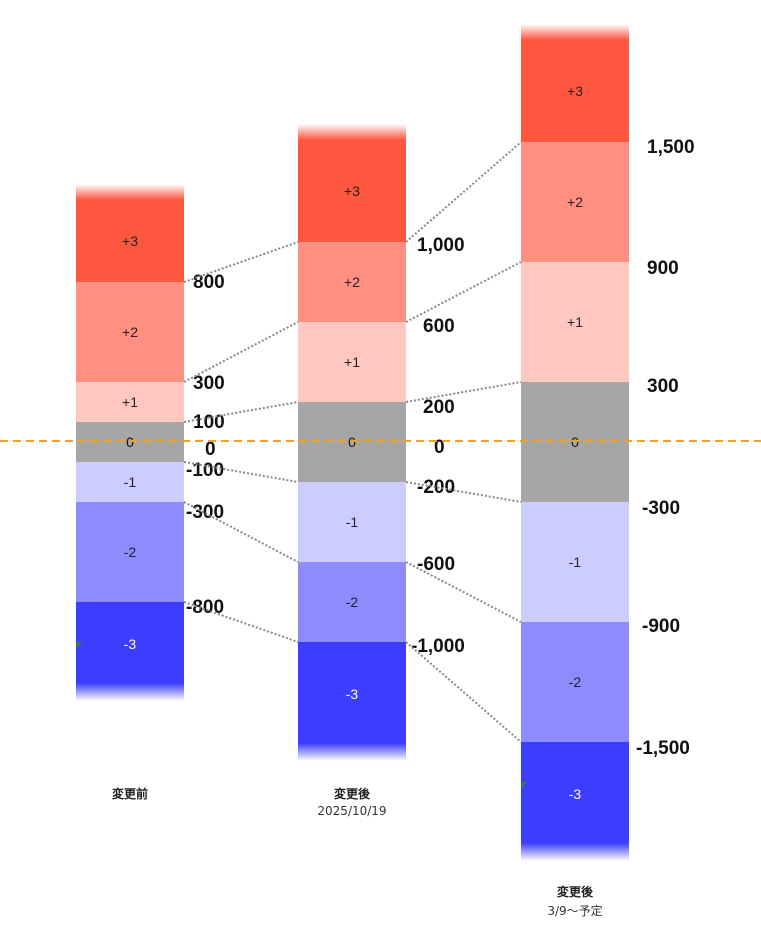  I want to click on column-subtitle: 3/9～予定, so click(575, 911).